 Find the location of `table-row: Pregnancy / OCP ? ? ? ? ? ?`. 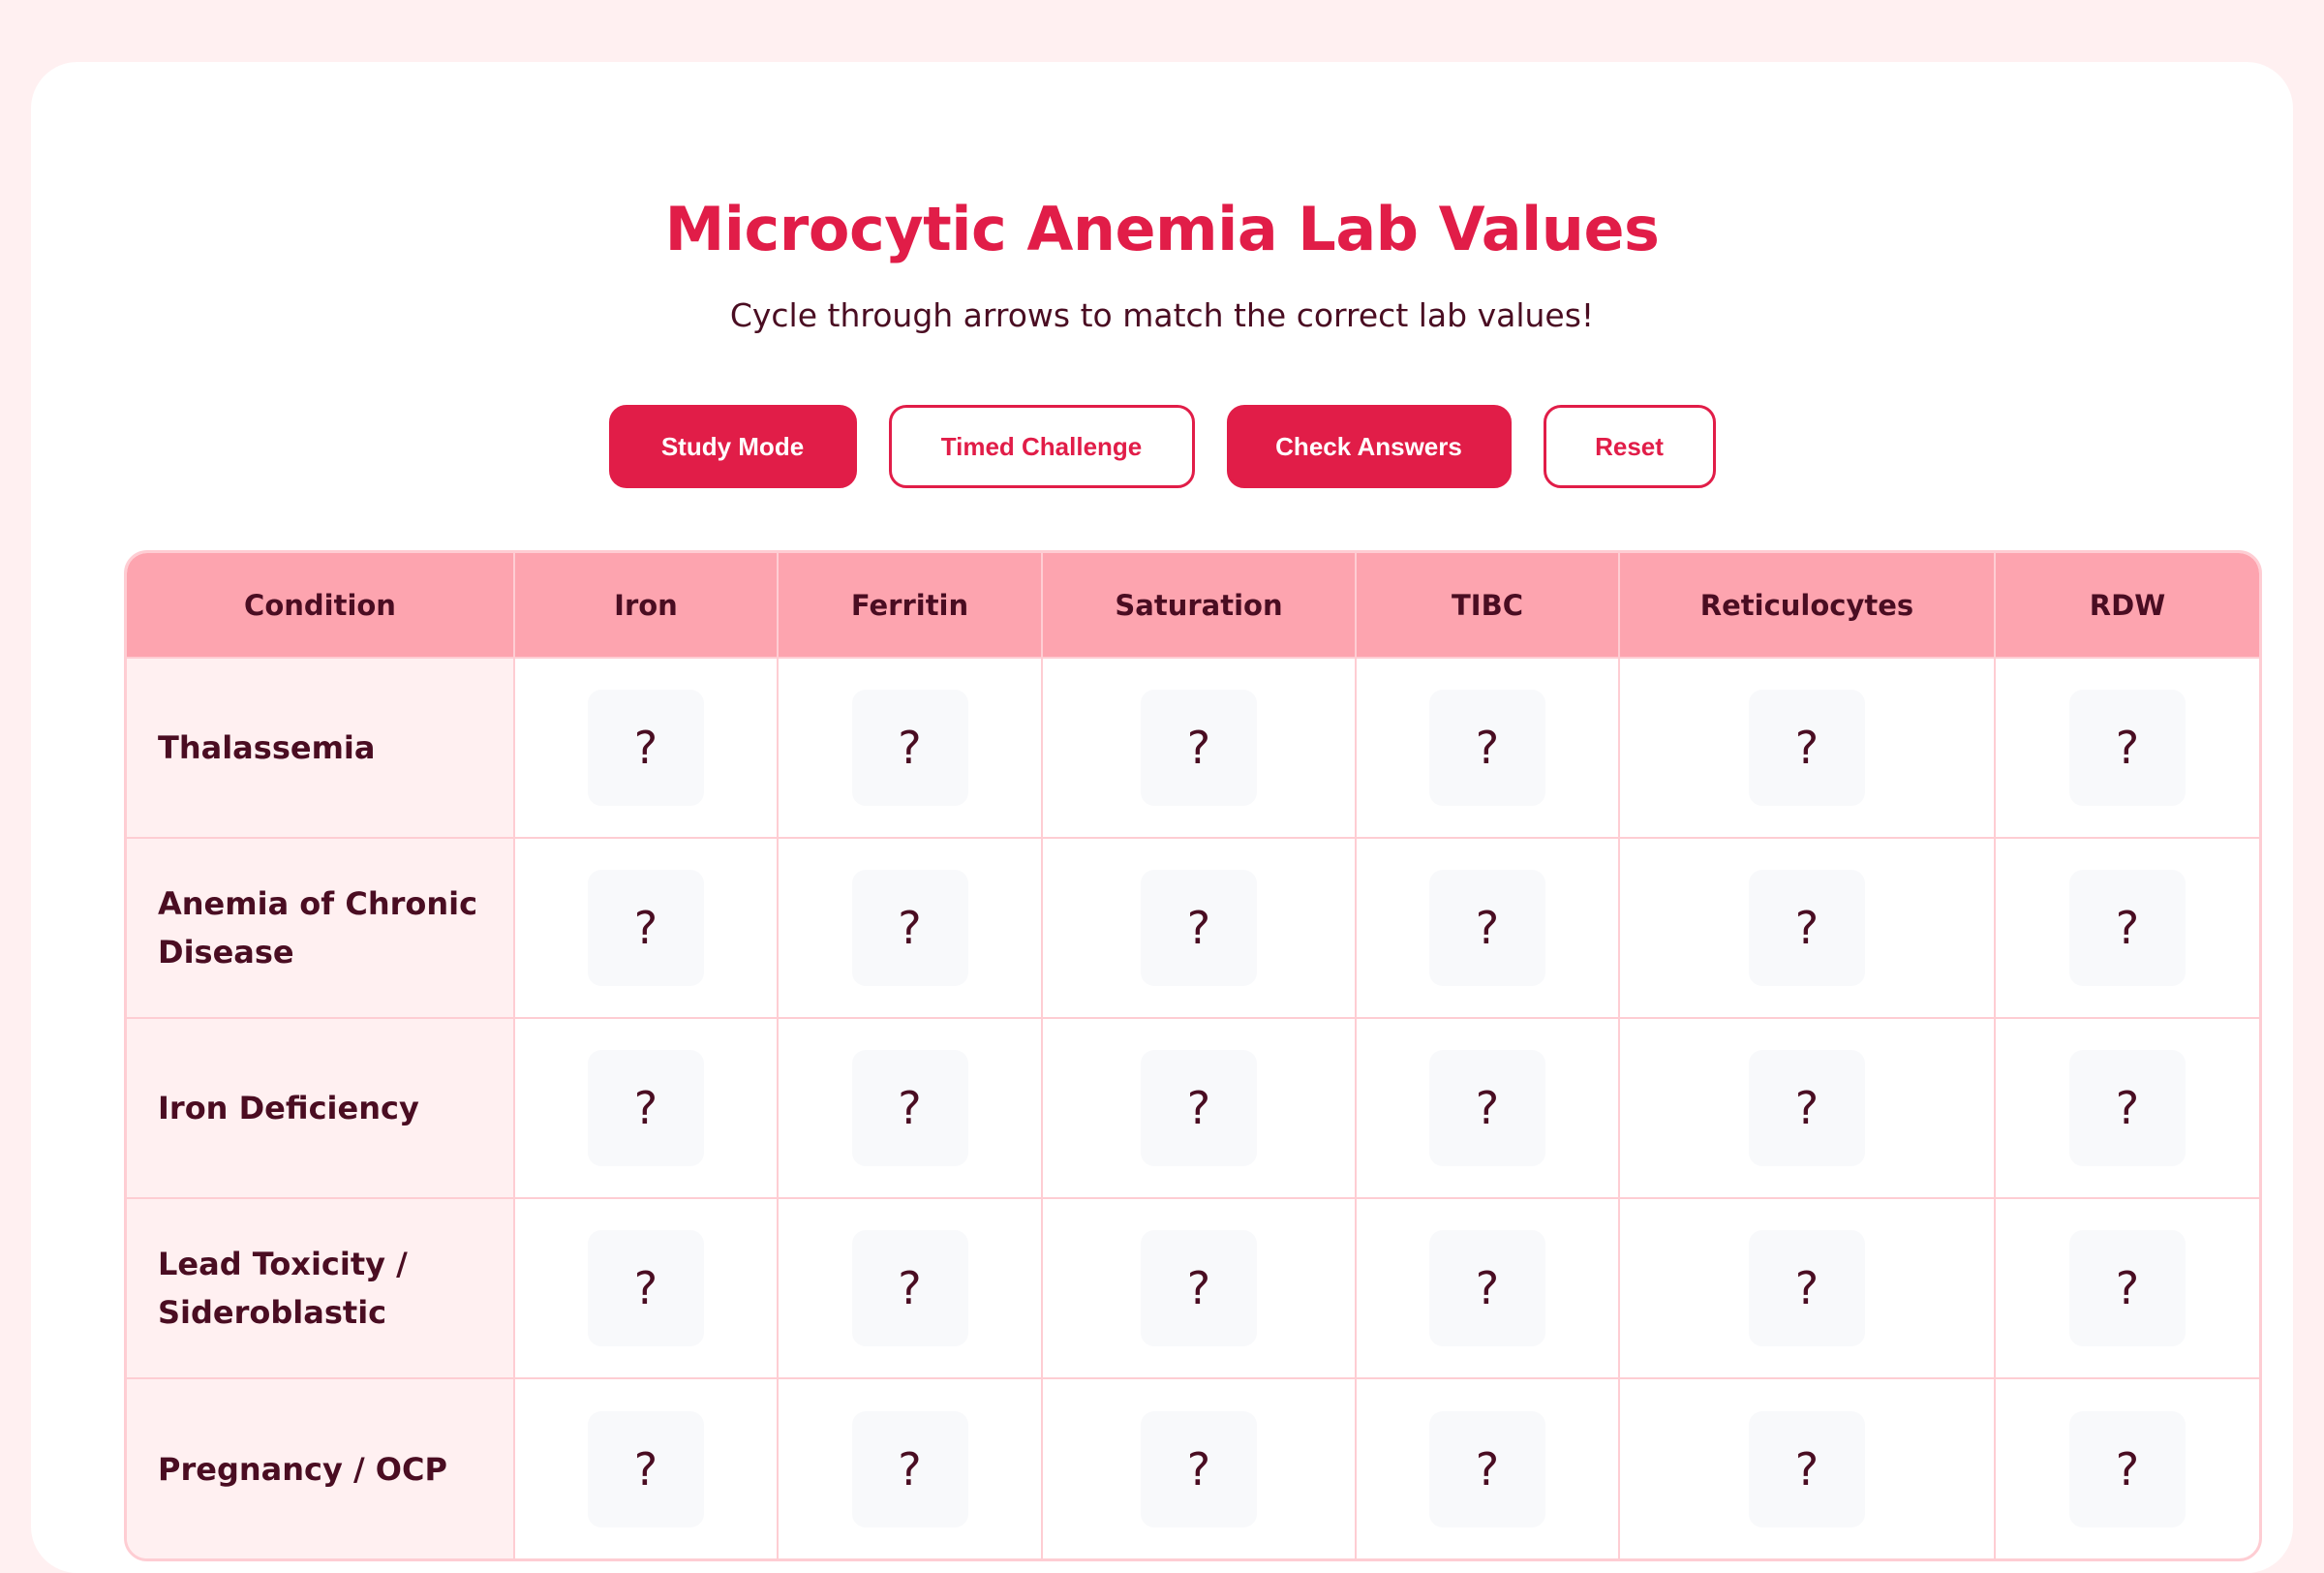

table-row: Pregnancy / OCP ? ? ? ? ? ? is located at coordinates (1193, 1467).